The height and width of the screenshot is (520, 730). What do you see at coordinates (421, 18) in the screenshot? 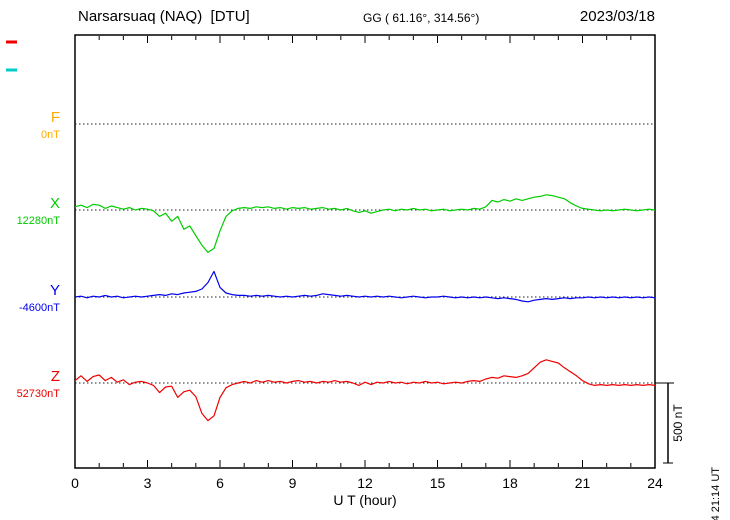
I see `geo-coordinates: GG ( 61.16°, 314.56°)` at bounding box center [421, 18].